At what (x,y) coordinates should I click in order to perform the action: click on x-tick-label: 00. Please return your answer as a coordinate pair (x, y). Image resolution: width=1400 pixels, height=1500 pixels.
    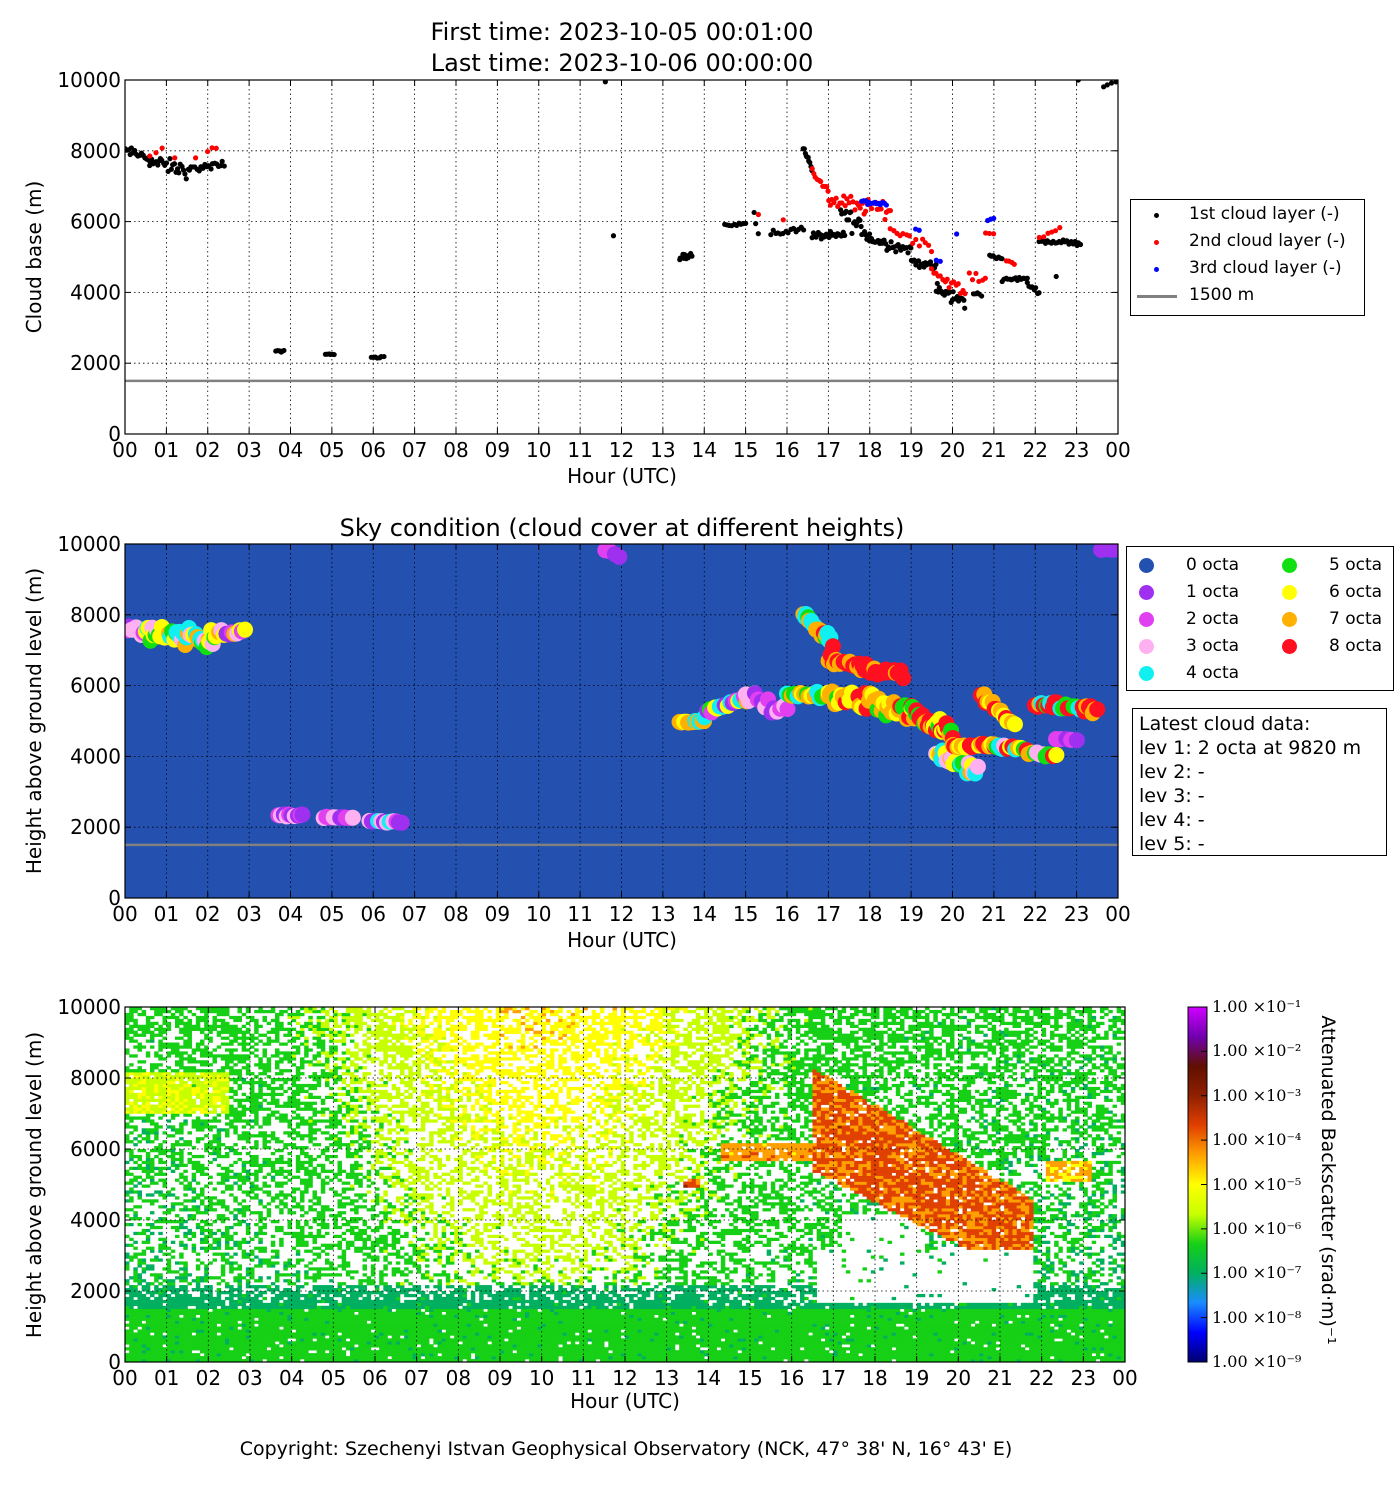
    Looking at the image, I should click on (1117, 450).